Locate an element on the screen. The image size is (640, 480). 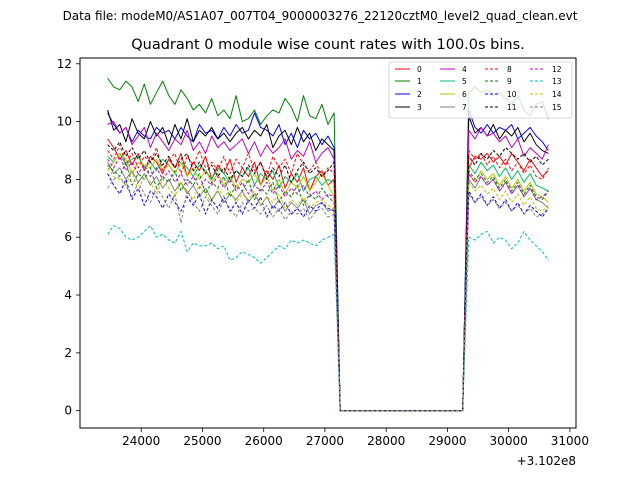
legend-label-4: 4 is located at coordinates (464, 69).